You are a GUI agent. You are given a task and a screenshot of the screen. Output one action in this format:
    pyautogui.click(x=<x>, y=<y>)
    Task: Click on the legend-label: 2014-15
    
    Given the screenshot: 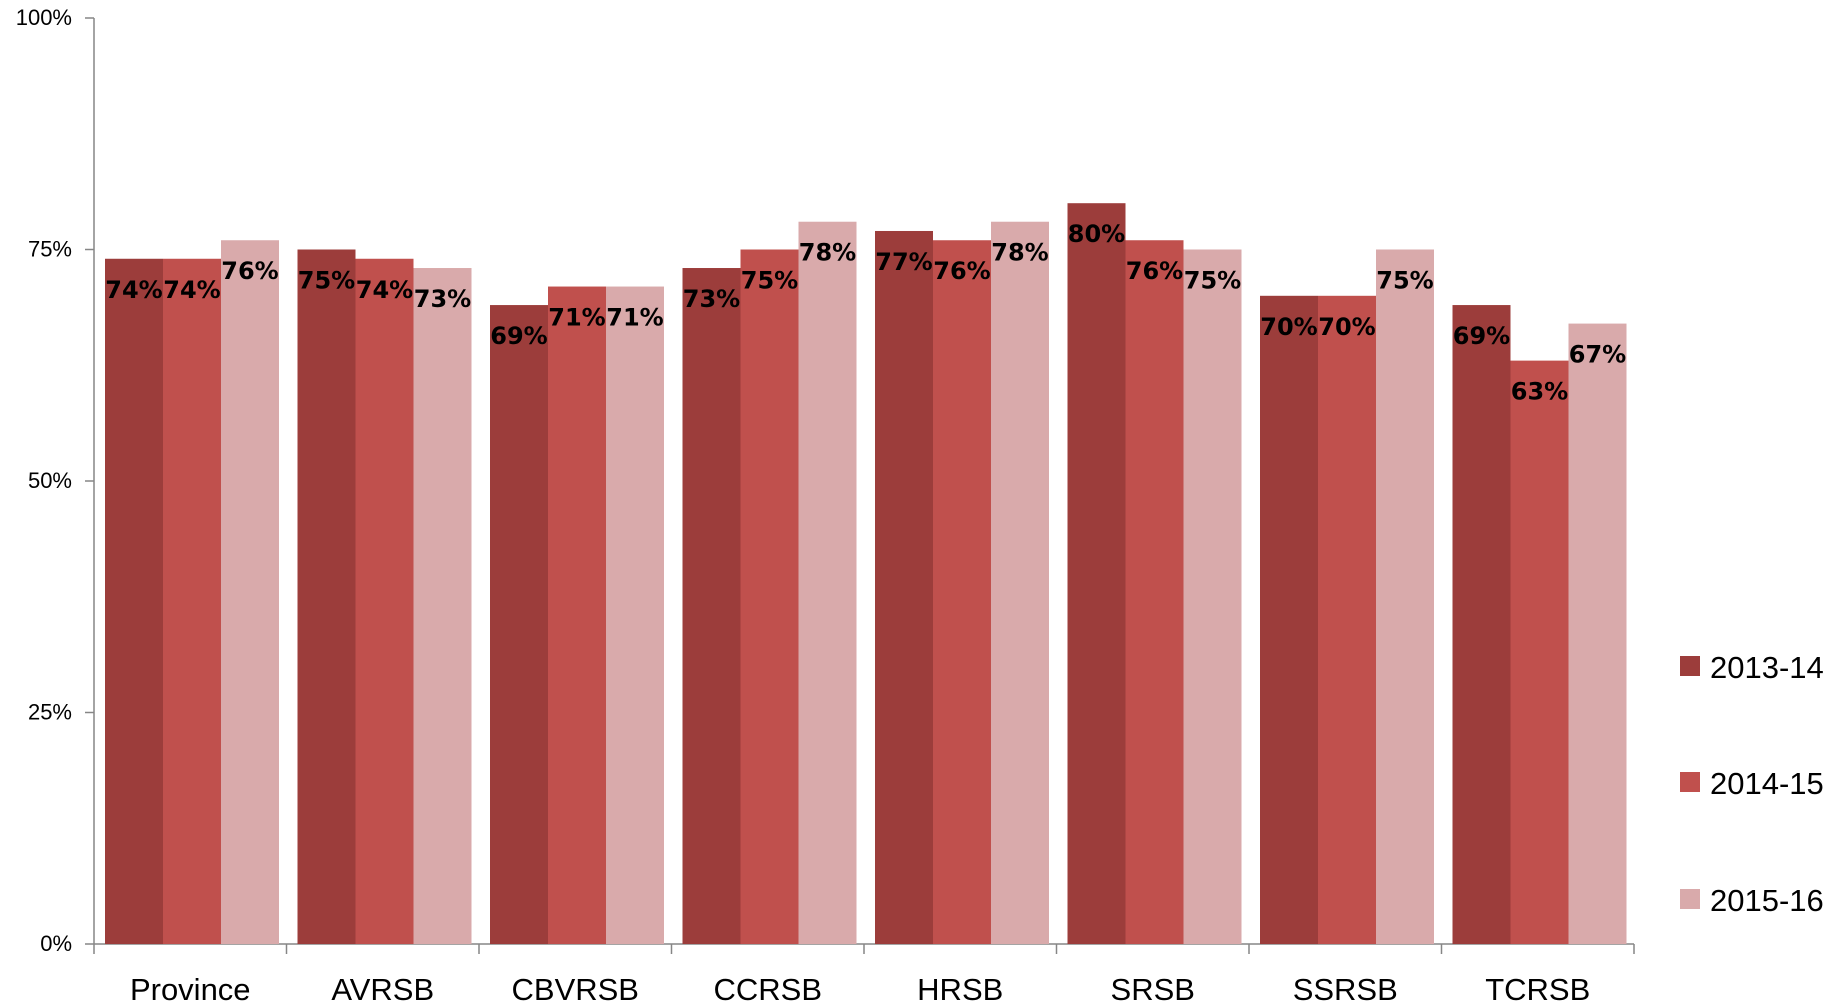 What is the action you would take?
    pyautogui.click(x=1767, y=783)
    